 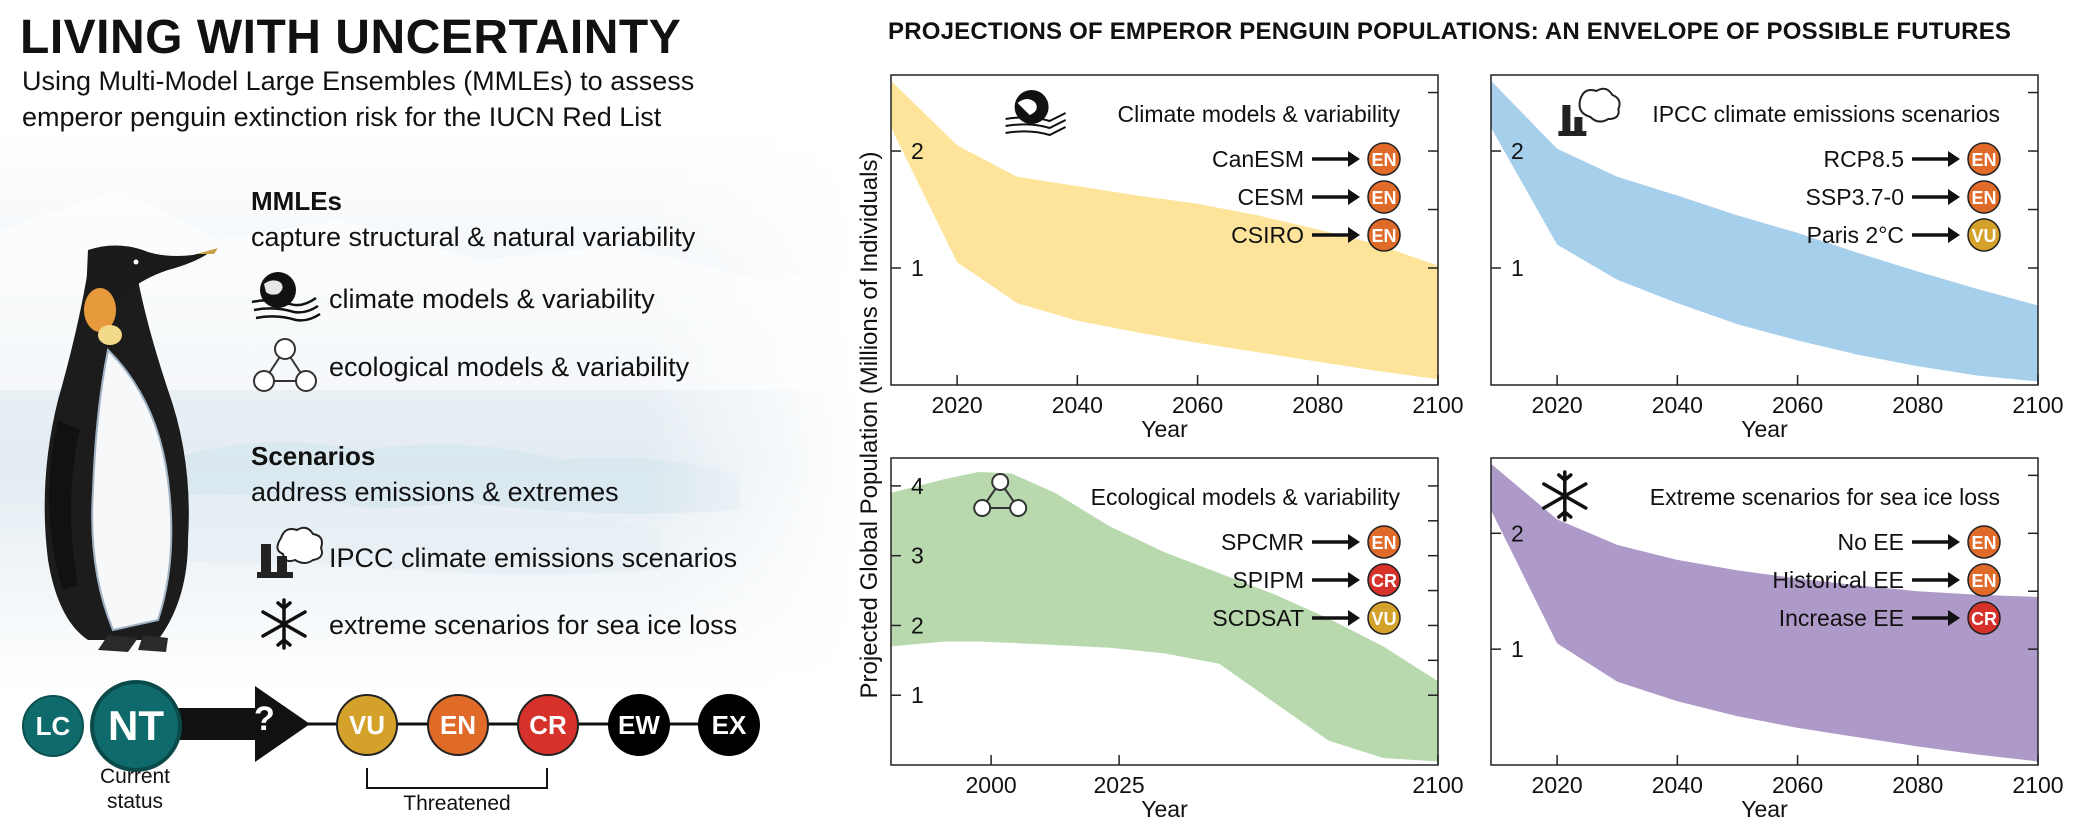 I want to click on current-status-caption-line2: status, so click(x=135, y=801).